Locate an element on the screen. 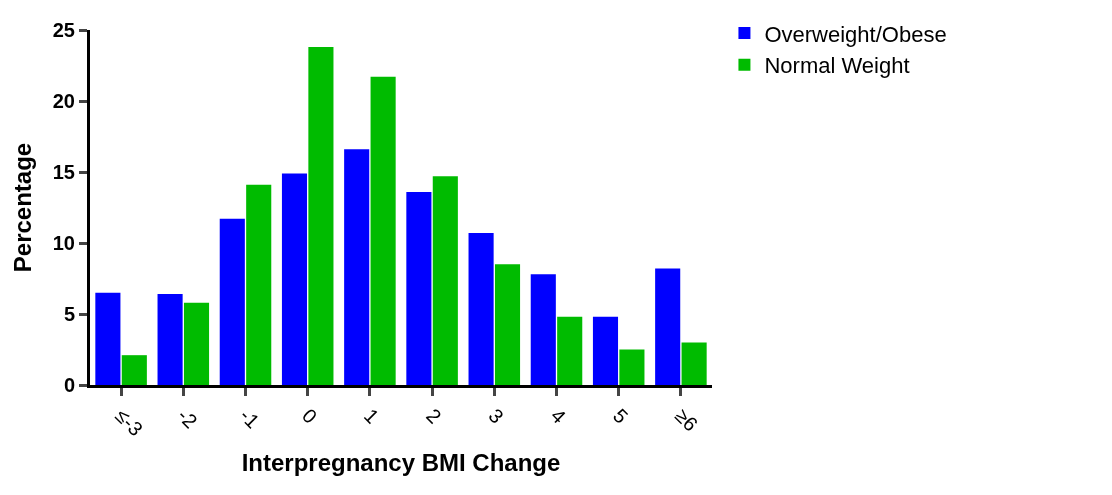 Image resolution: width=1112 pixels, height=495 pixels. x-tick-label: ≤-3 is located at coordinates (129, 422).